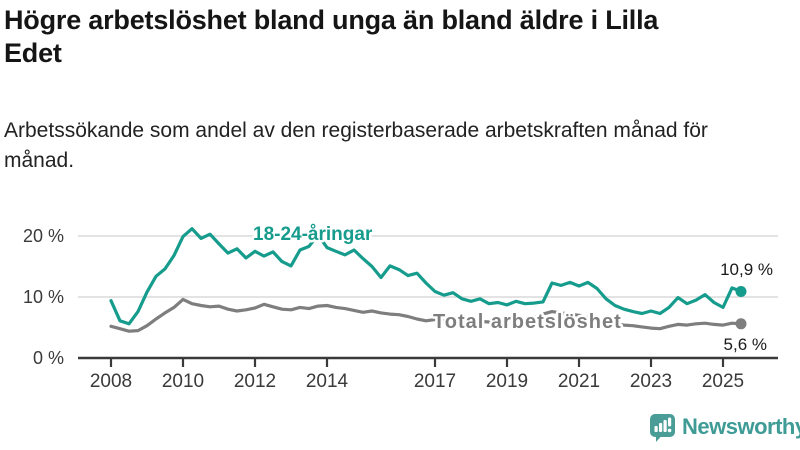  Describe the element at coordinates (43, 236) in the screenshot. I see `y-axis-tick-label: 20 %` at that location.